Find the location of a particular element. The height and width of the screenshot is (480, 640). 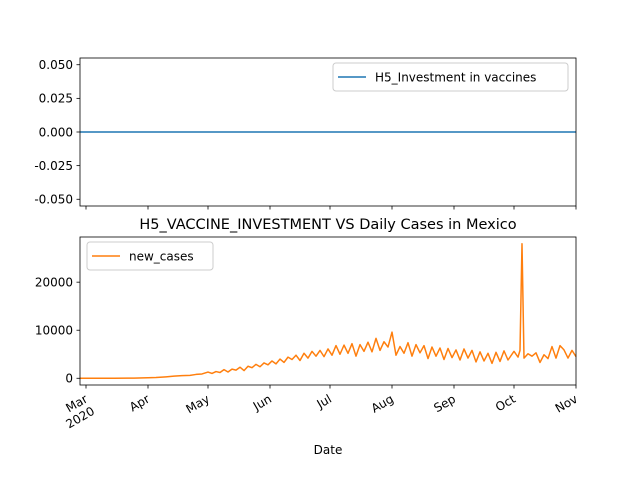

xtick-label: Nov is located at coordinates (566, 404).